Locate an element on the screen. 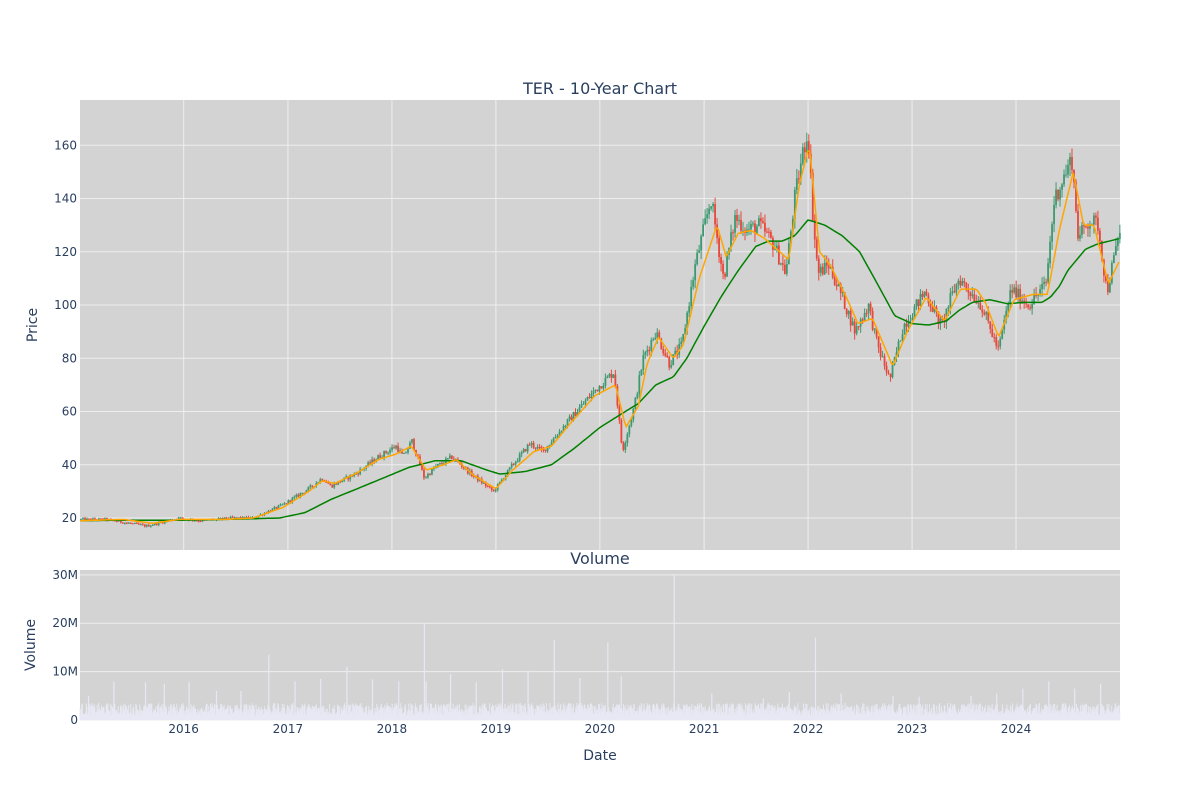 The height and width of the screenshot is (804, 1200). price-y-tick-label: 120 is located at coordinates (65, 252).